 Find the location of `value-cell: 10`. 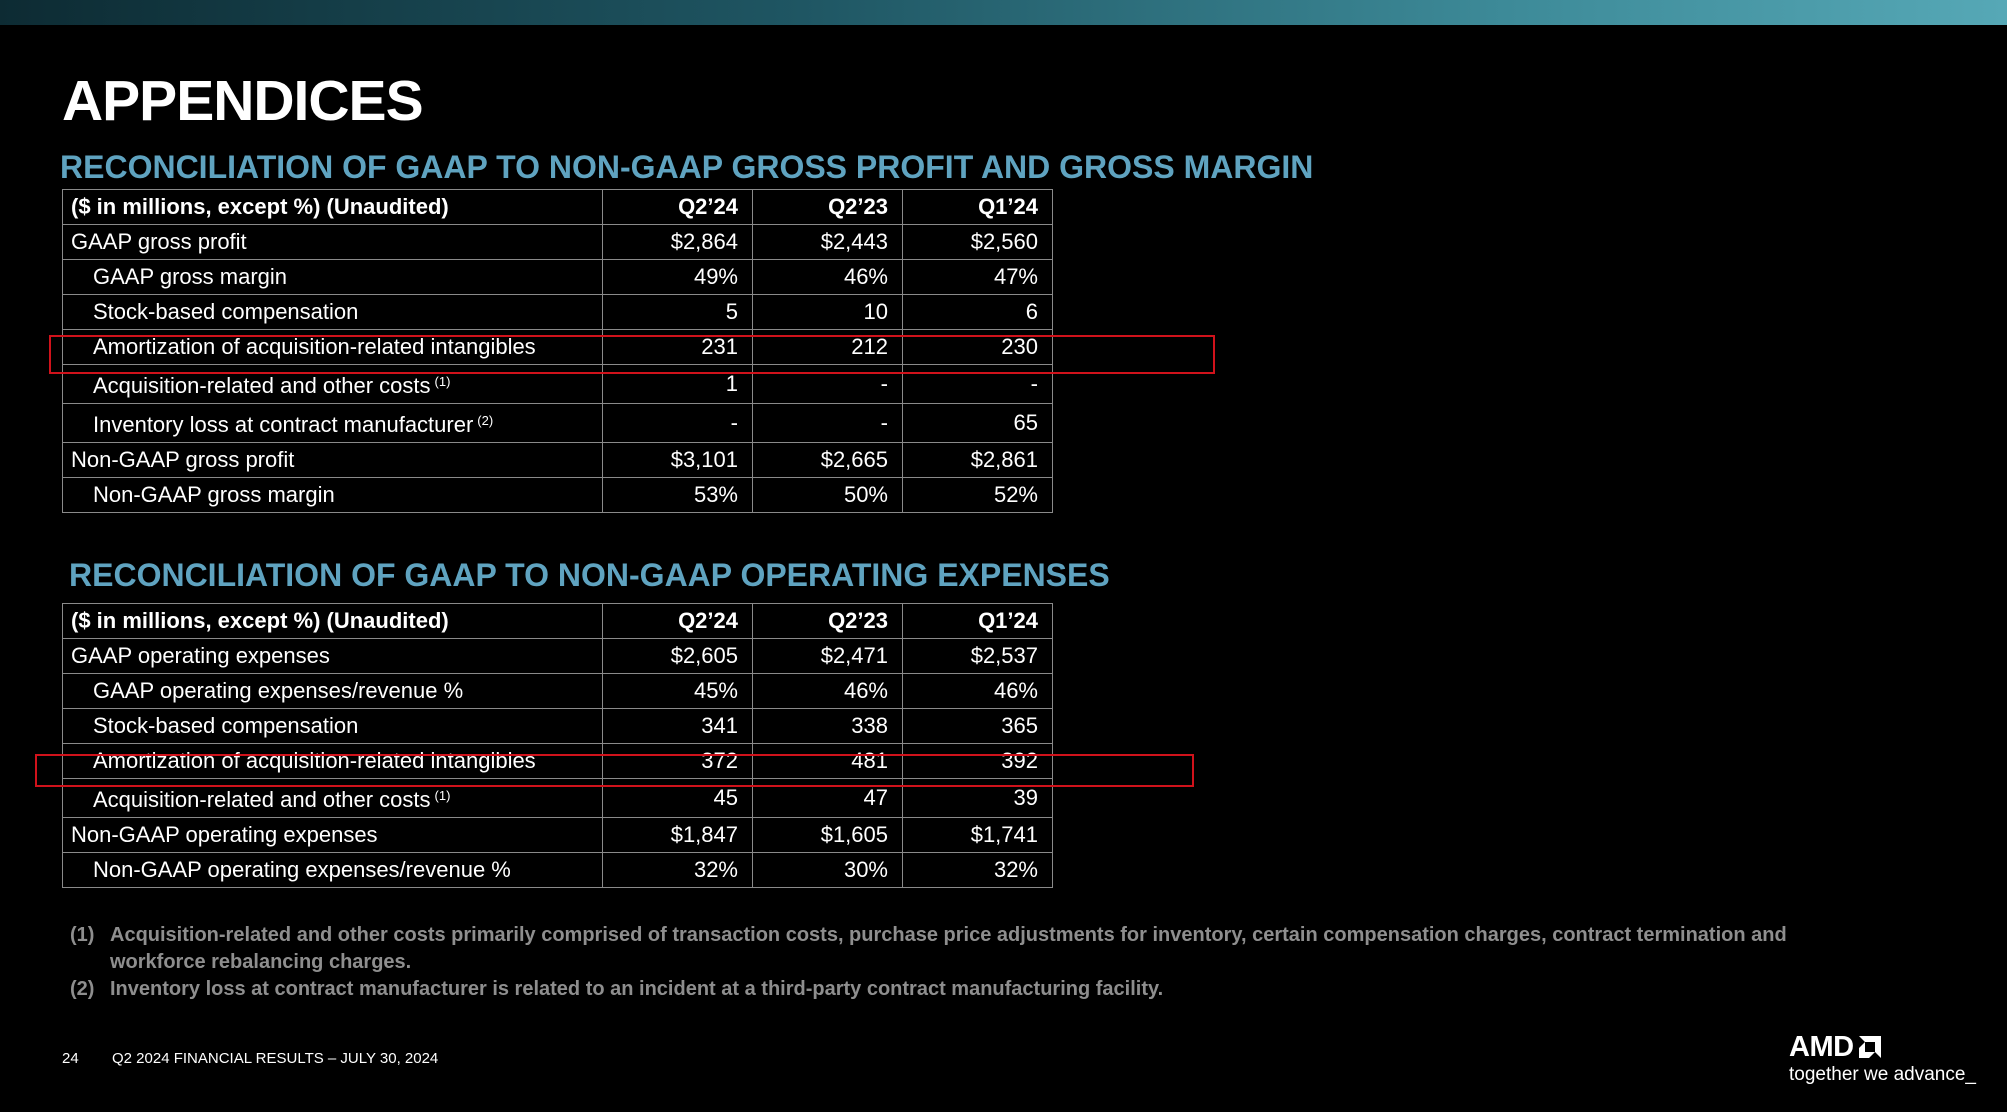

value-cell: 10 is located at coordinates (827, 312).